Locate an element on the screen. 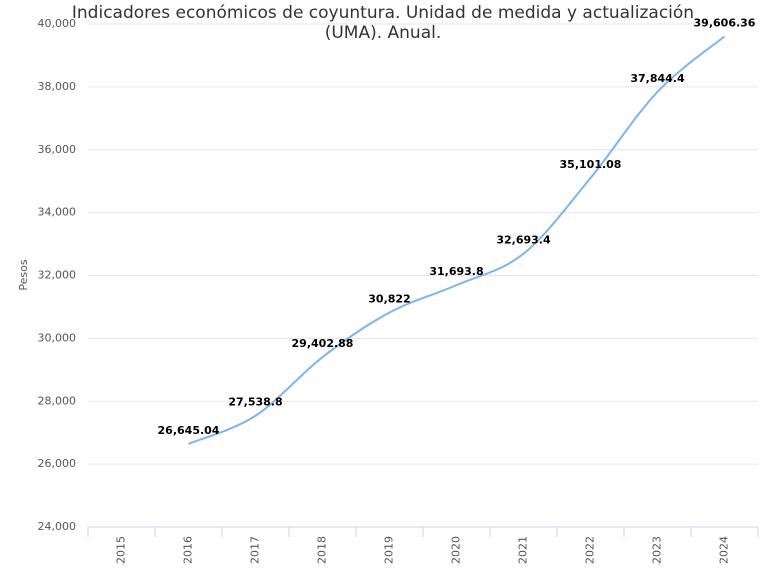 This screenshot has width=768, height=577. x-tick-label: 2020 is located at coordinates (456, 550).